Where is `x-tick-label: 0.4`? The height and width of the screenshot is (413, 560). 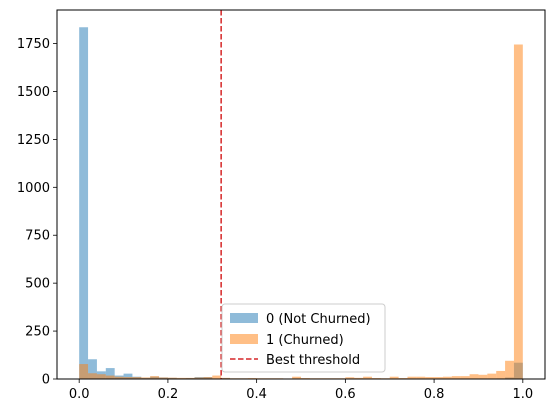 x-tick-label: 0.4 is located at coordinates (256, 394).